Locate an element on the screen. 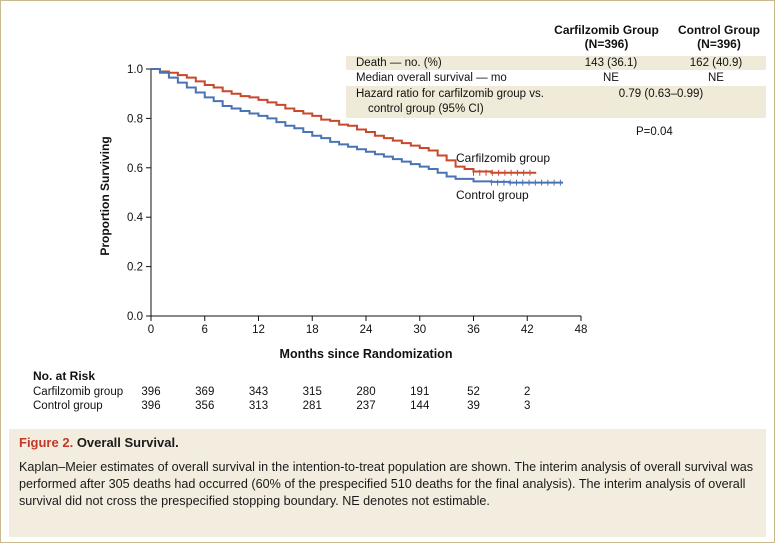  row-label-death: Death — no. (%) is located at coordinates (399, 63).